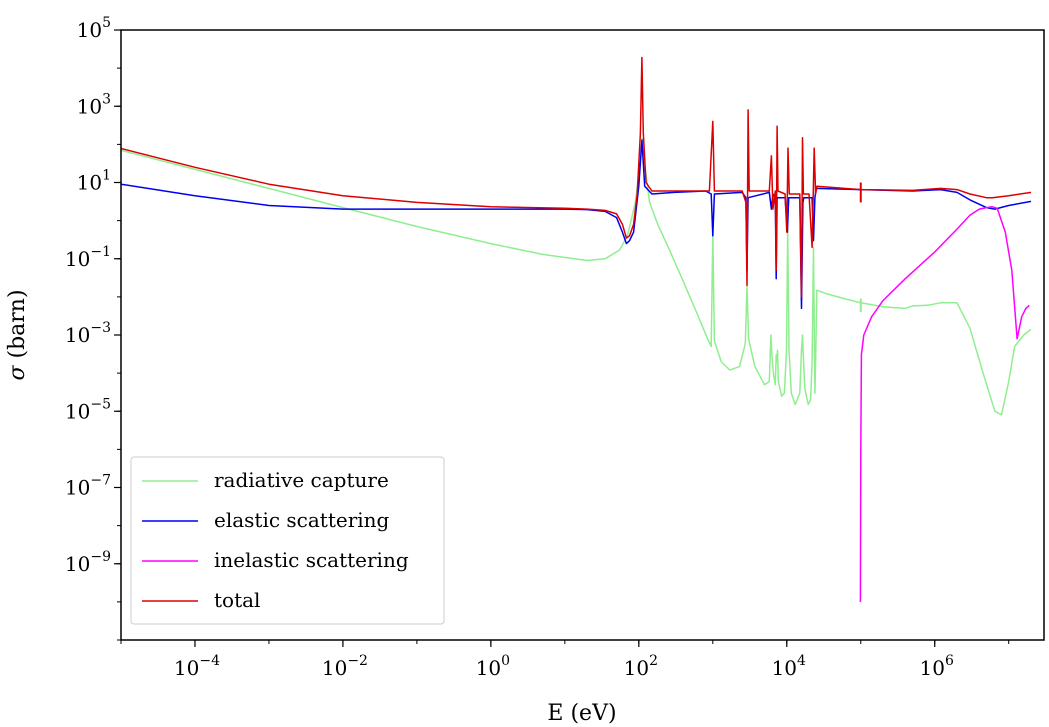 This screenshot has width=1049, height=727. Describe the element at coordinates (565, 660) in the screenshot. I see `x-axis-ticks: 10⁻⁴ 10⁻² 10⁰ 10² 10⁴ 10⁶` at that location.